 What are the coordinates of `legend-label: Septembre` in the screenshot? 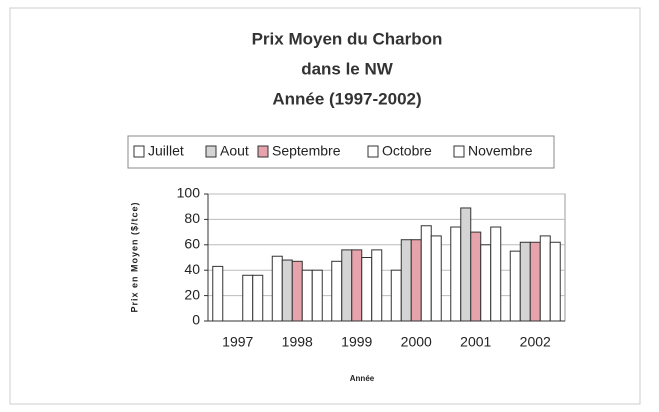 It's located at (306, 151).